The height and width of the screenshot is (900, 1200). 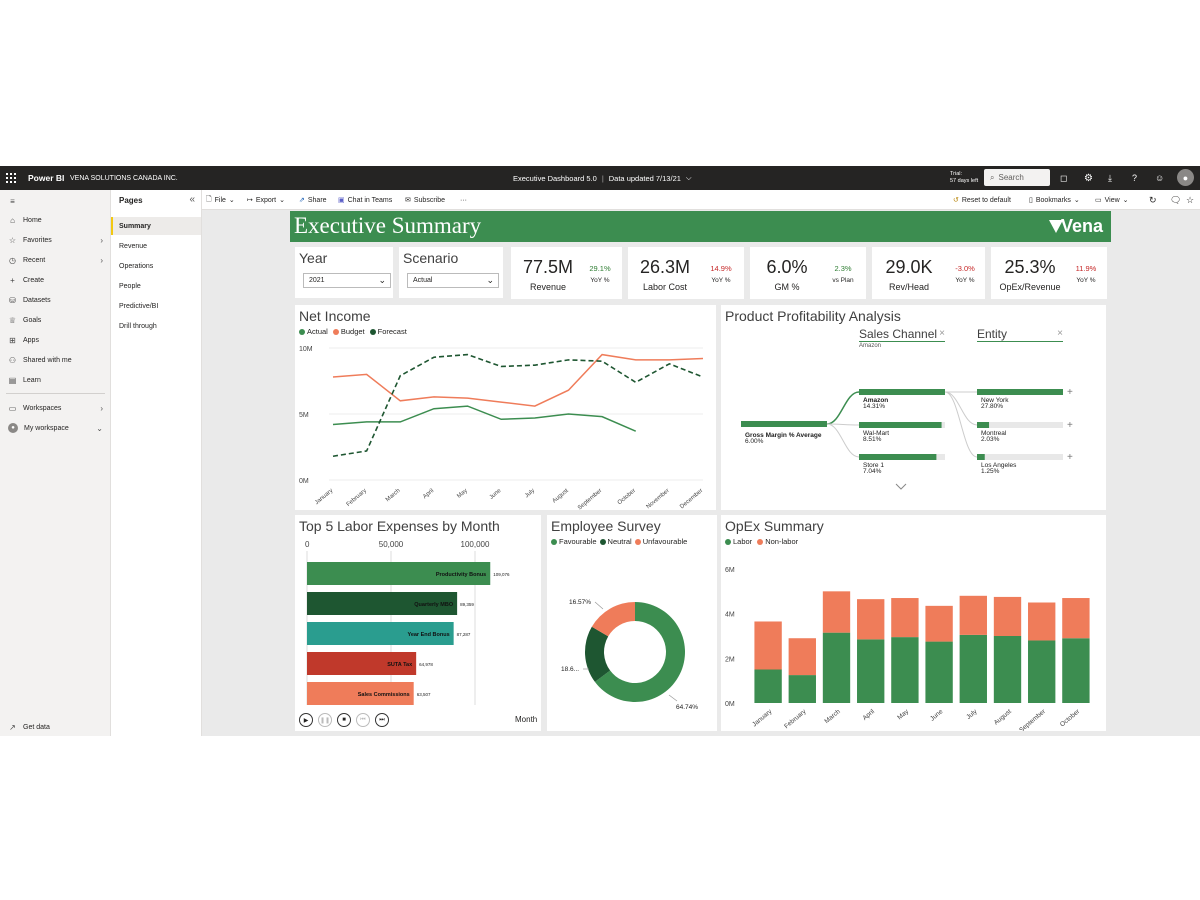 What do you see at coordinates (24, 380) in the screenshot?
I see `nav-item-learn: ▤ Learn` at bounding box center [24, 380].